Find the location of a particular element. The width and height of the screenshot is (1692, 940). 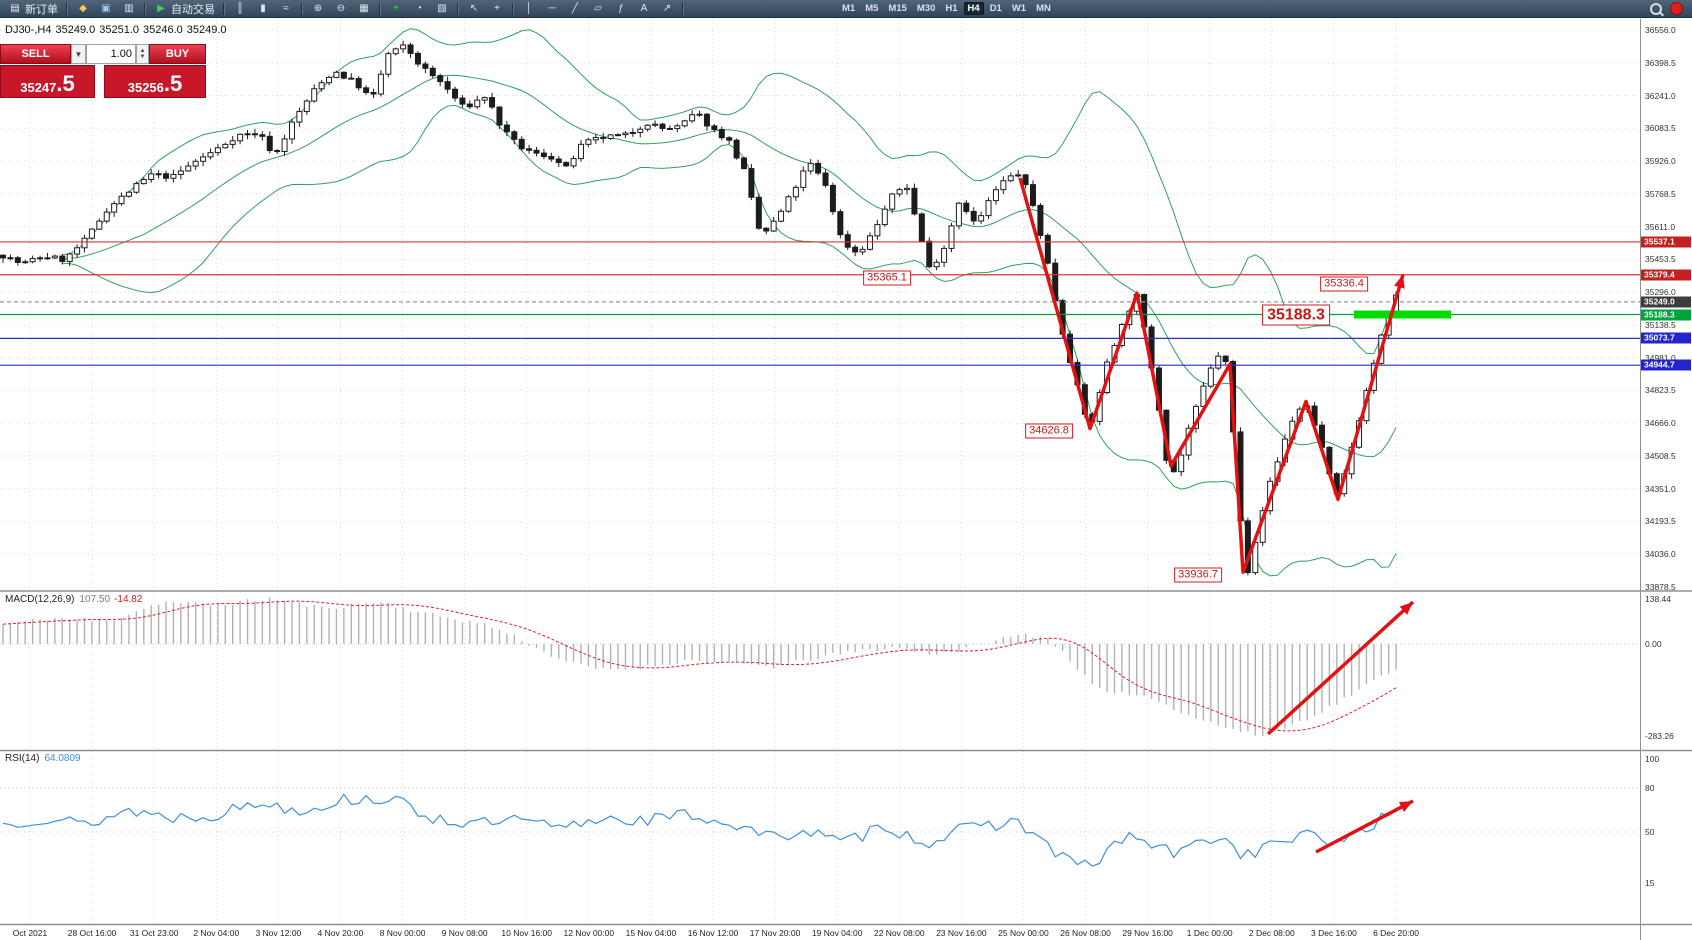

bars-chart-icon-glyph: ║ is located at coordinates (240, 8).